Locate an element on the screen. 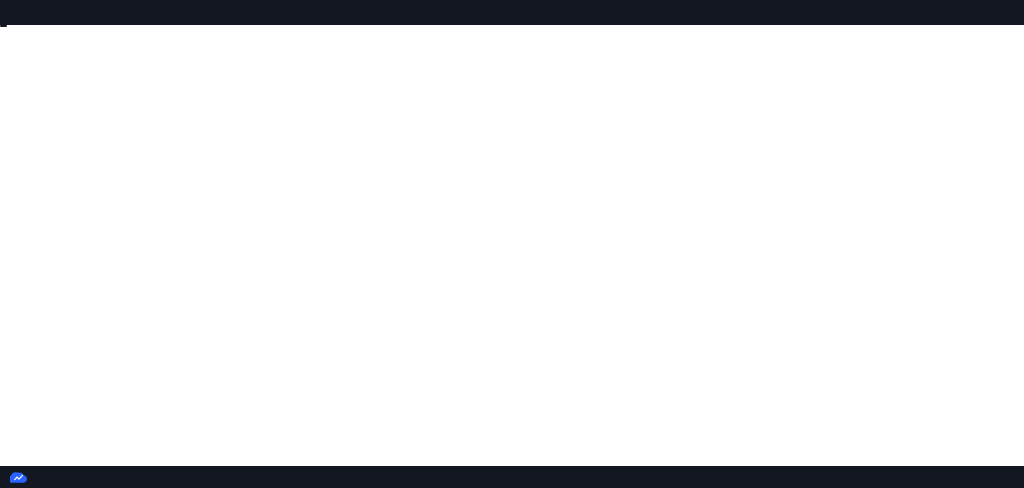 The width and height of the screenshot is (1024, 488). symbol-row is located at coordinates (13, 19).